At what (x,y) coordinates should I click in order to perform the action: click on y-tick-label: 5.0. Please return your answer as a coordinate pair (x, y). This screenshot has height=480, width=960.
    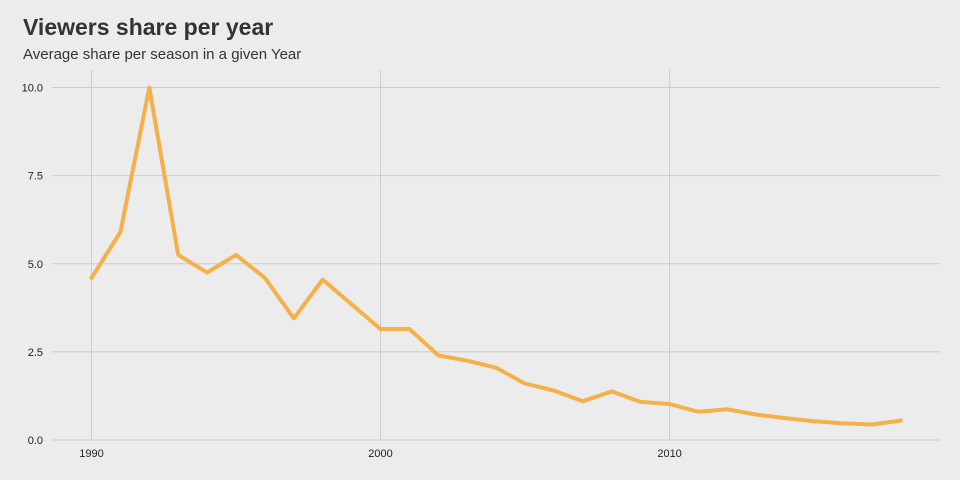
    Looking at the image, I should click on (35, 265).